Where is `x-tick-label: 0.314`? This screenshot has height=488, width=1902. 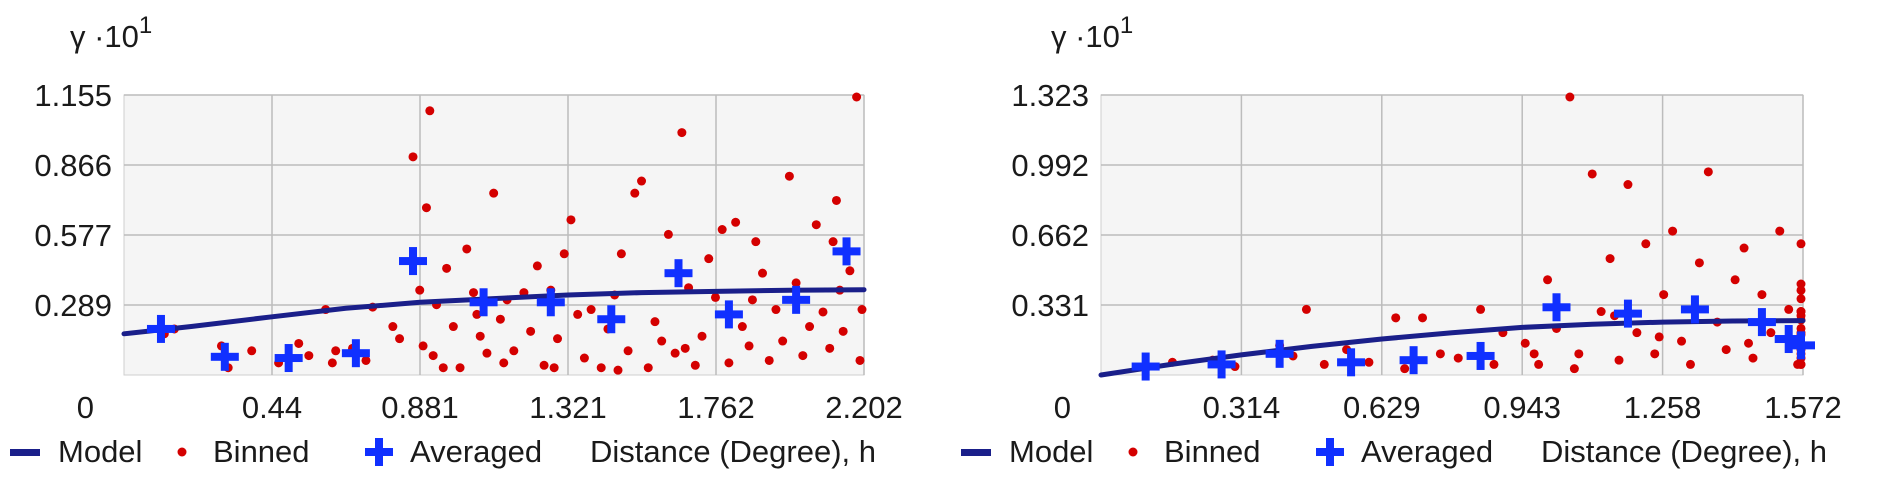
x-tick-label: 0.314 is located at coordinates (1242, 407).